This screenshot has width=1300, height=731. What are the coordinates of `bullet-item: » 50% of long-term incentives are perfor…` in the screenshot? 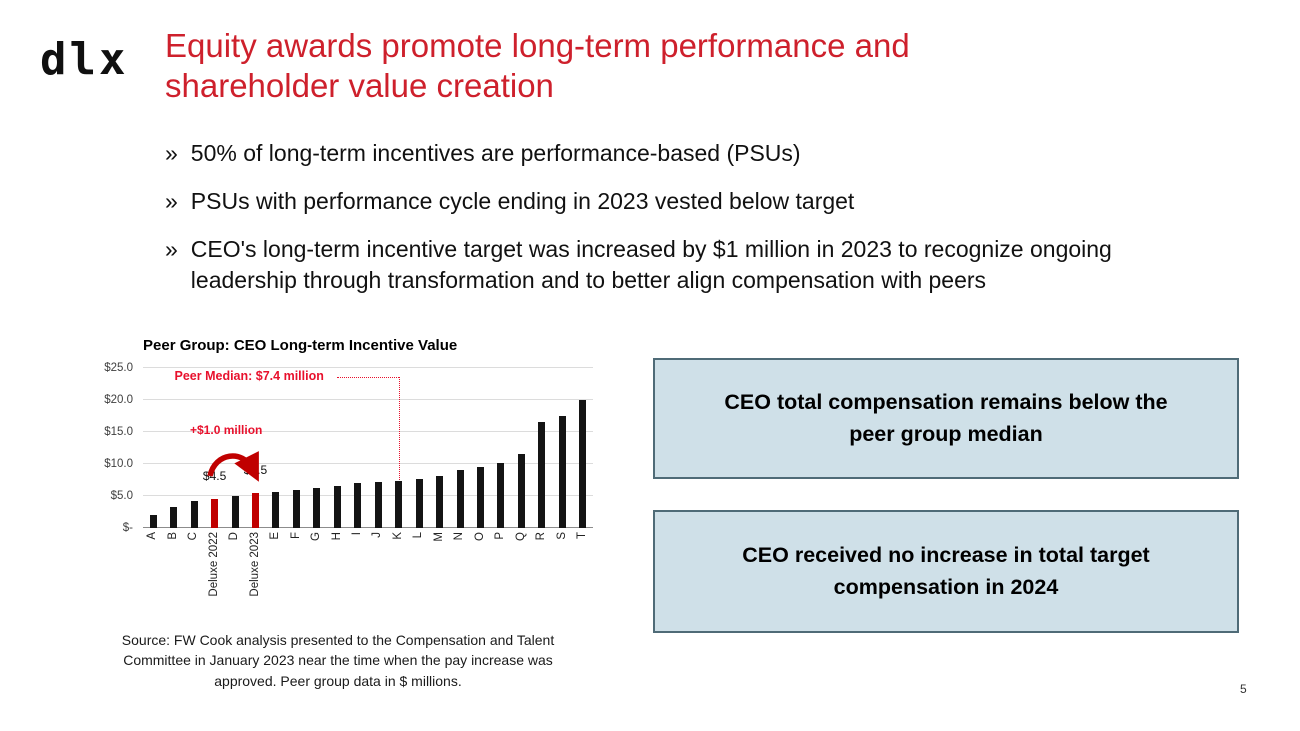 It's located at (695, 153).